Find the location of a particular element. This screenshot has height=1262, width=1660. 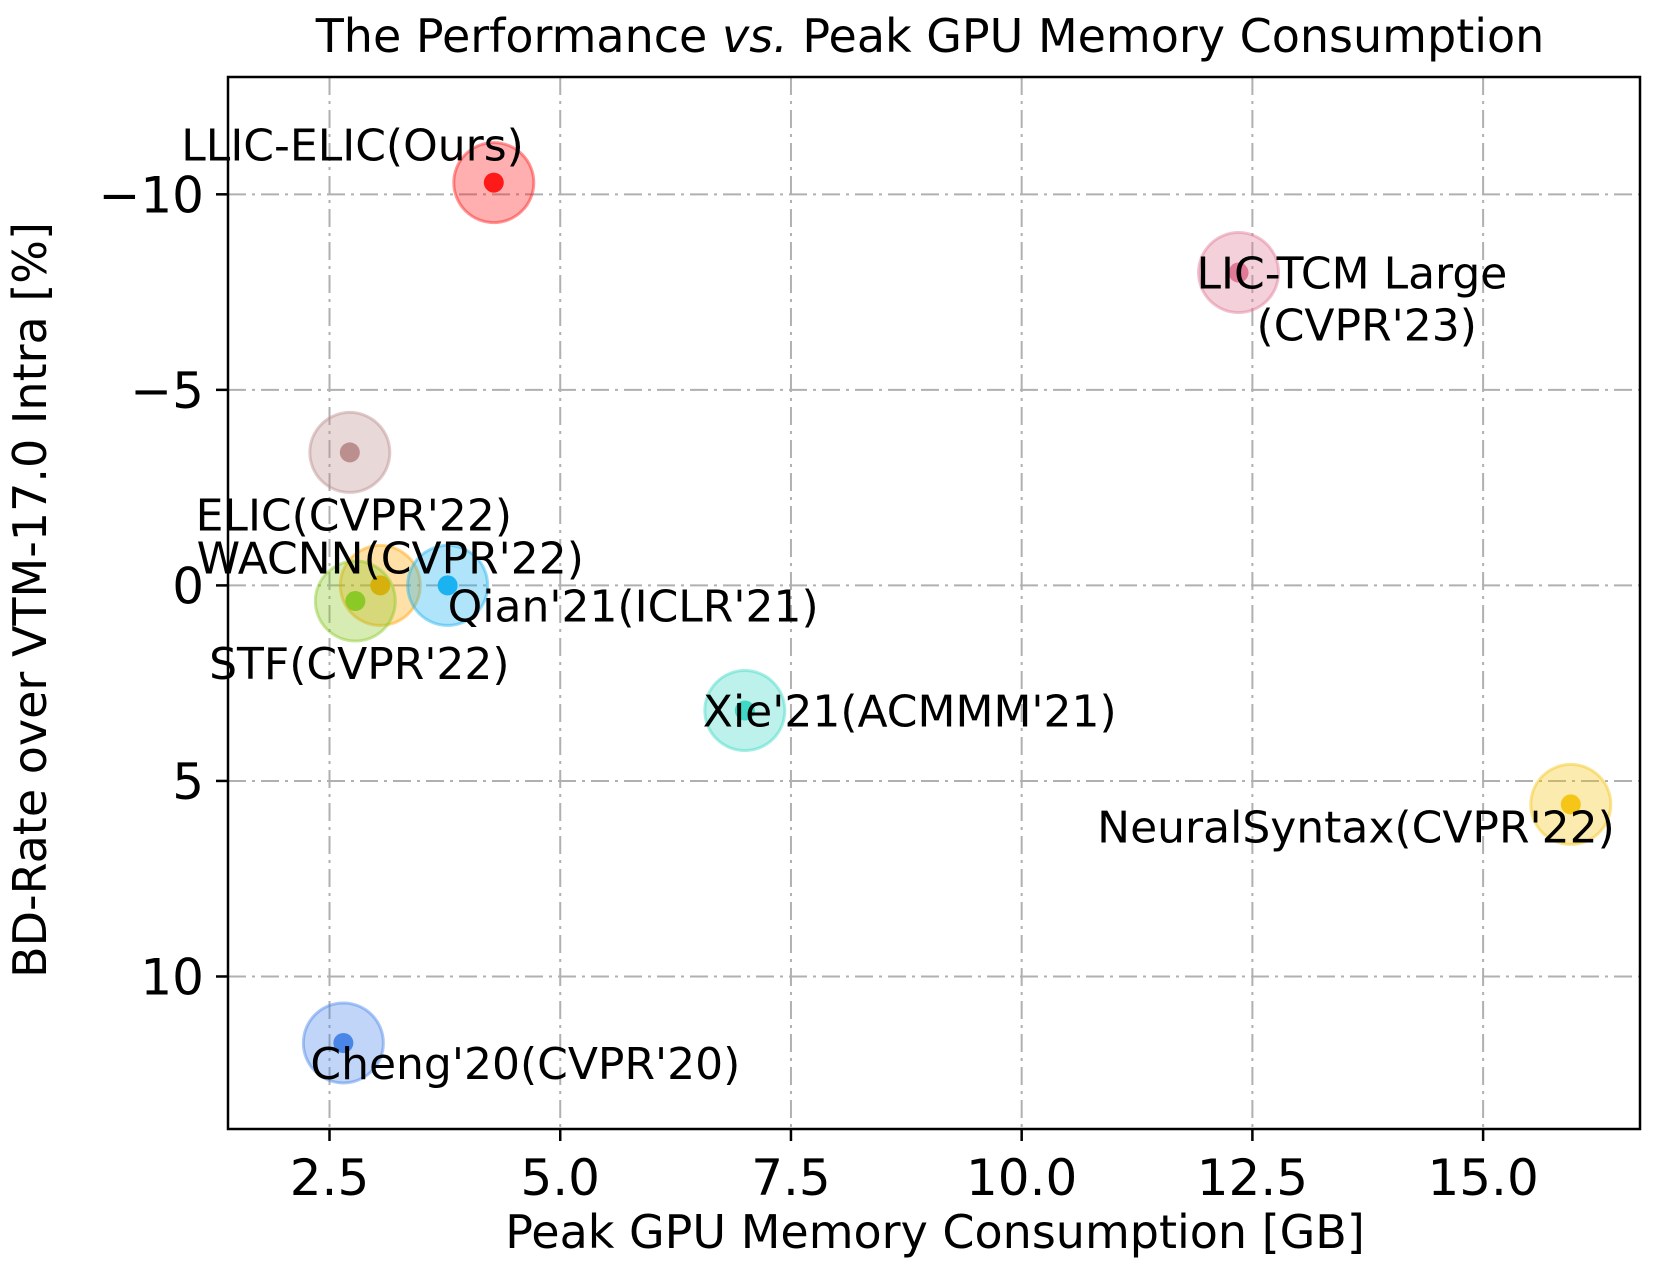

chart-title-before: The Performance is located at coordinates (518, 36).